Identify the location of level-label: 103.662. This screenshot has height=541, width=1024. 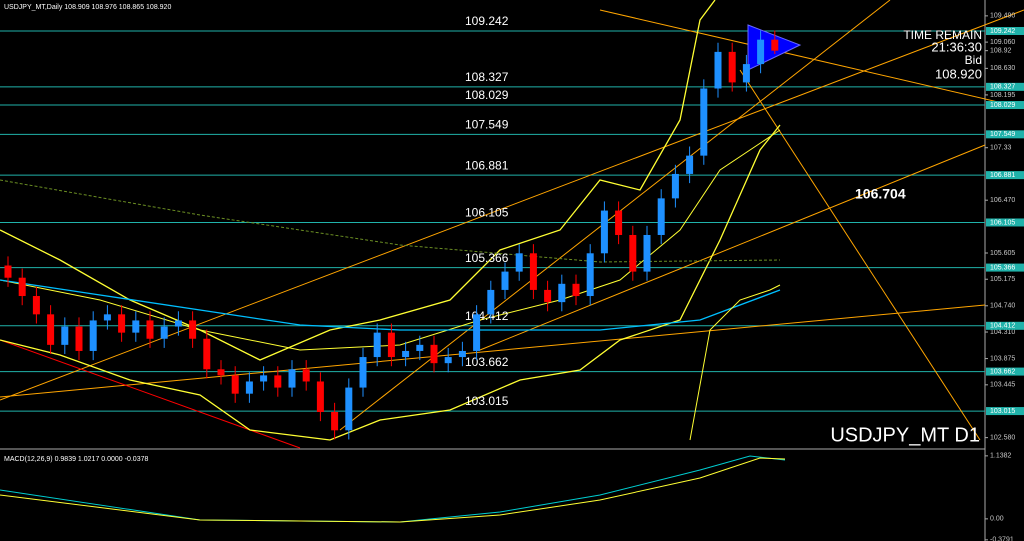
(487, 362).